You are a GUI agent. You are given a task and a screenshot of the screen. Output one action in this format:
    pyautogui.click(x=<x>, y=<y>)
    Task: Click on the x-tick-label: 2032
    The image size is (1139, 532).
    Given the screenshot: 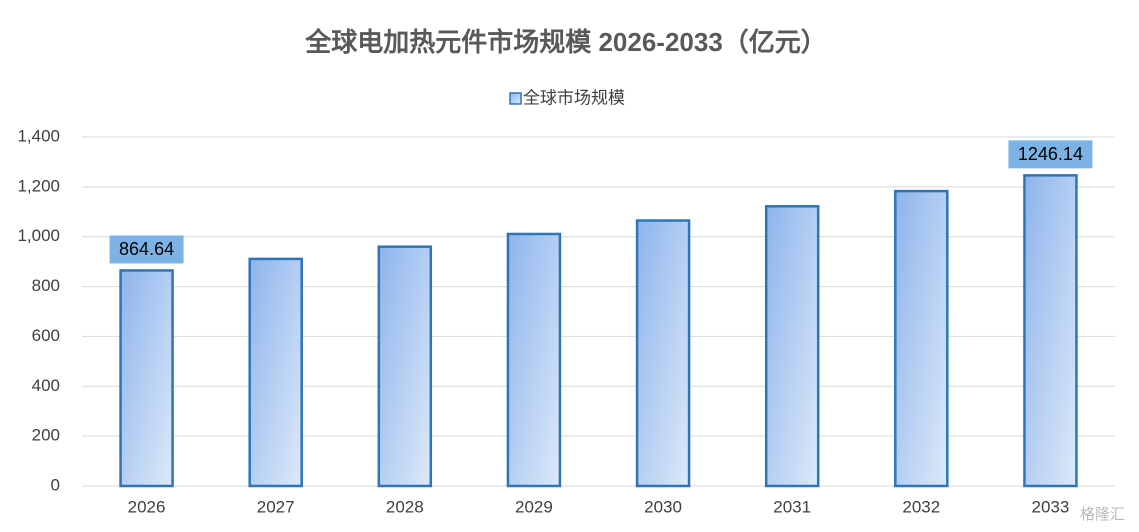 What is the action you would take?
    pyautogui.click(x=921, y=506)
    